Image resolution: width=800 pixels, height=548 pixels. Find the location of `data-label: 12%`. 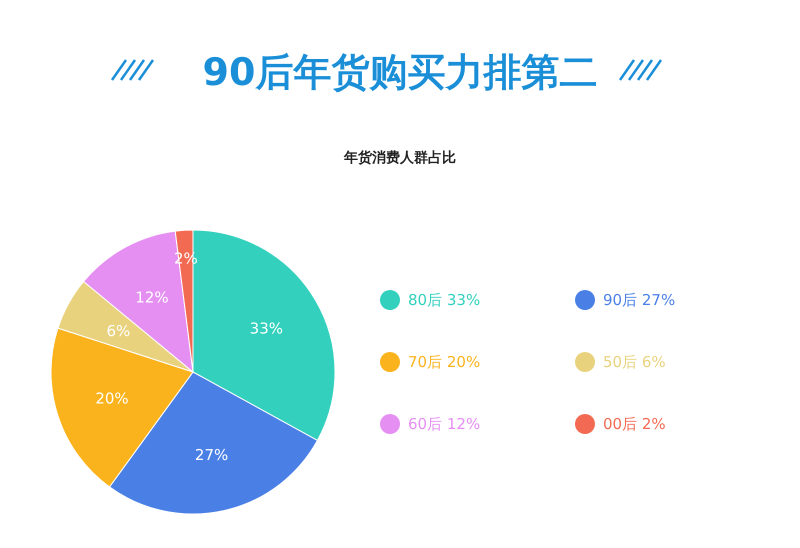

data-label: 12% is located at coordinates (152, 297).